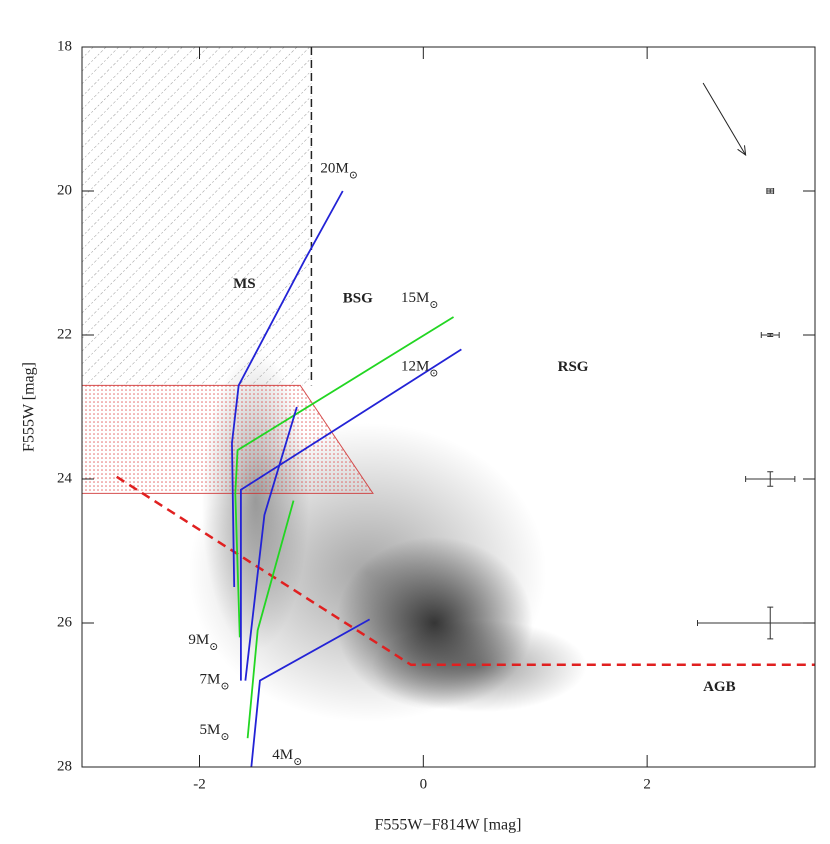 The height and width of the screenshot is (844, 830). Describe the element at coordinates (573, 367) in the screenshot. I see `region-label: RSG` at that location.